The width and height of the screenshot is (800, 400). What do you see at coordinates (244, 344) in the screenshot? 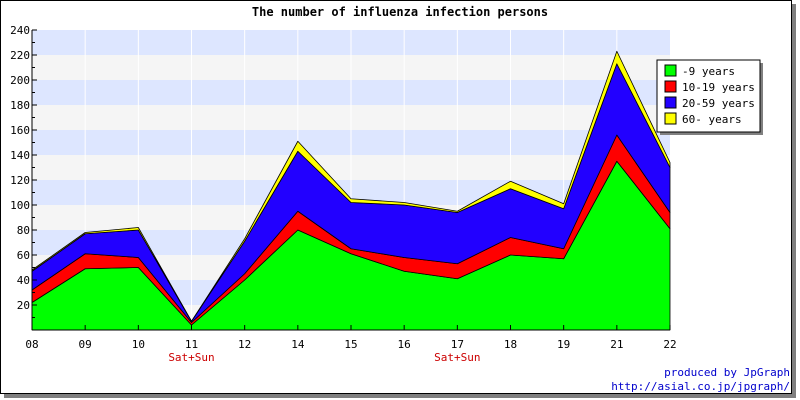
I see `x-tick-label: 12` at bounding box center [244, 344].